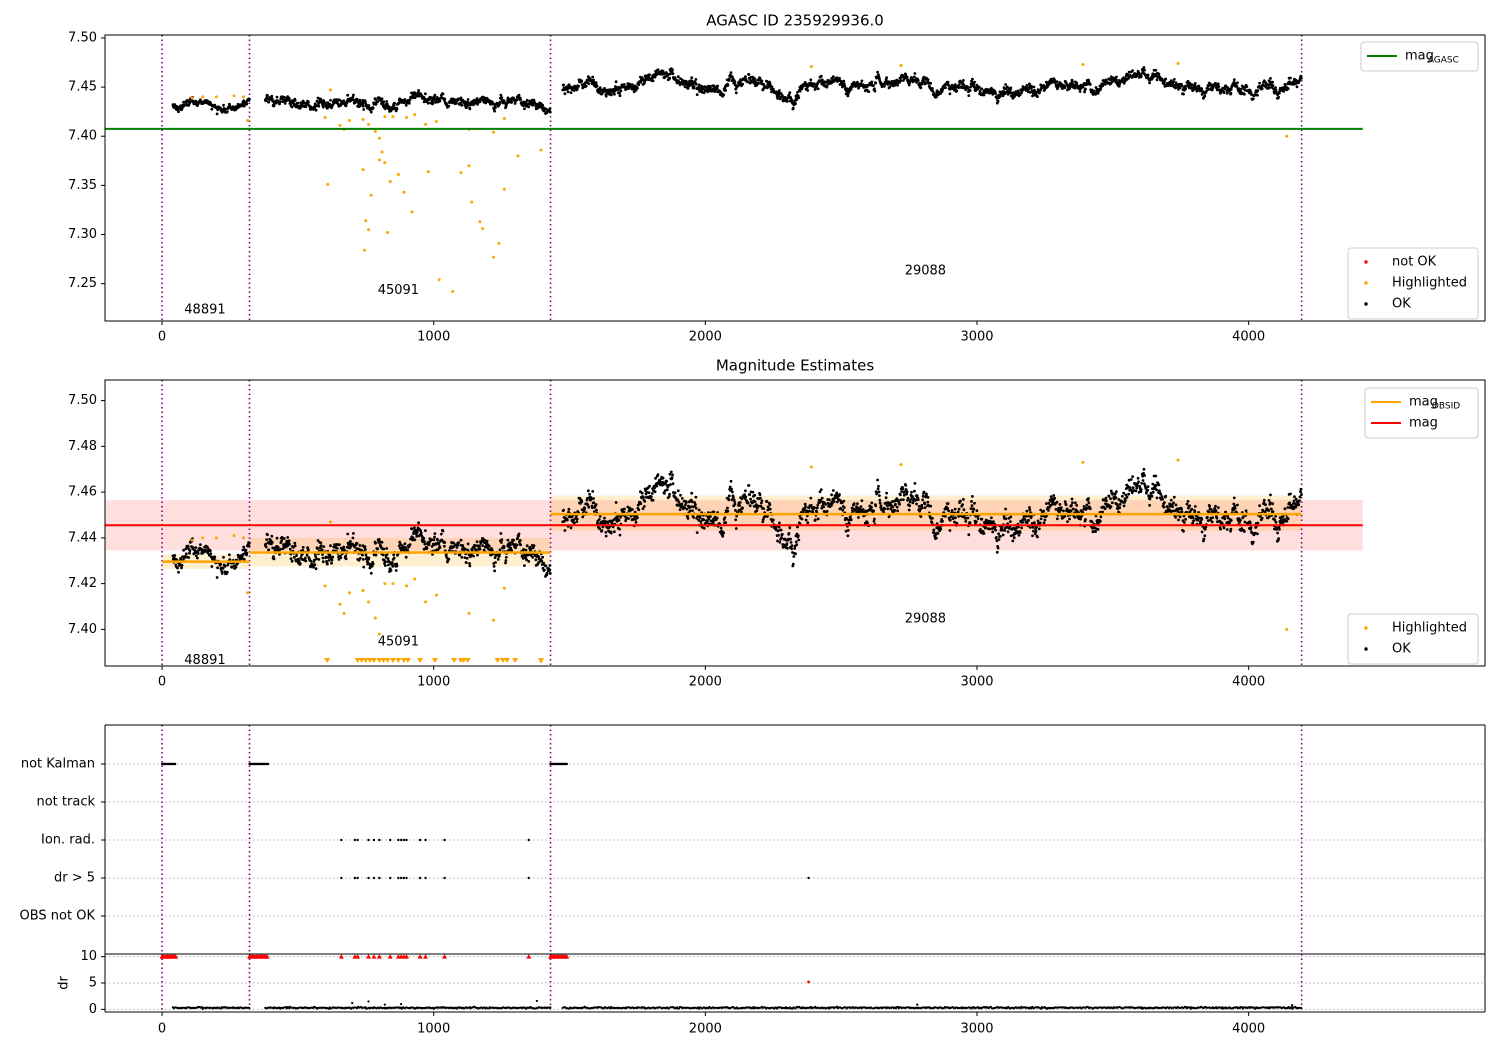 This screenshot has width=1500, height=1050. Describe the element at coordinates (82, 283) in the screenshot. I see `y-tick-label: 7.25` at that location.